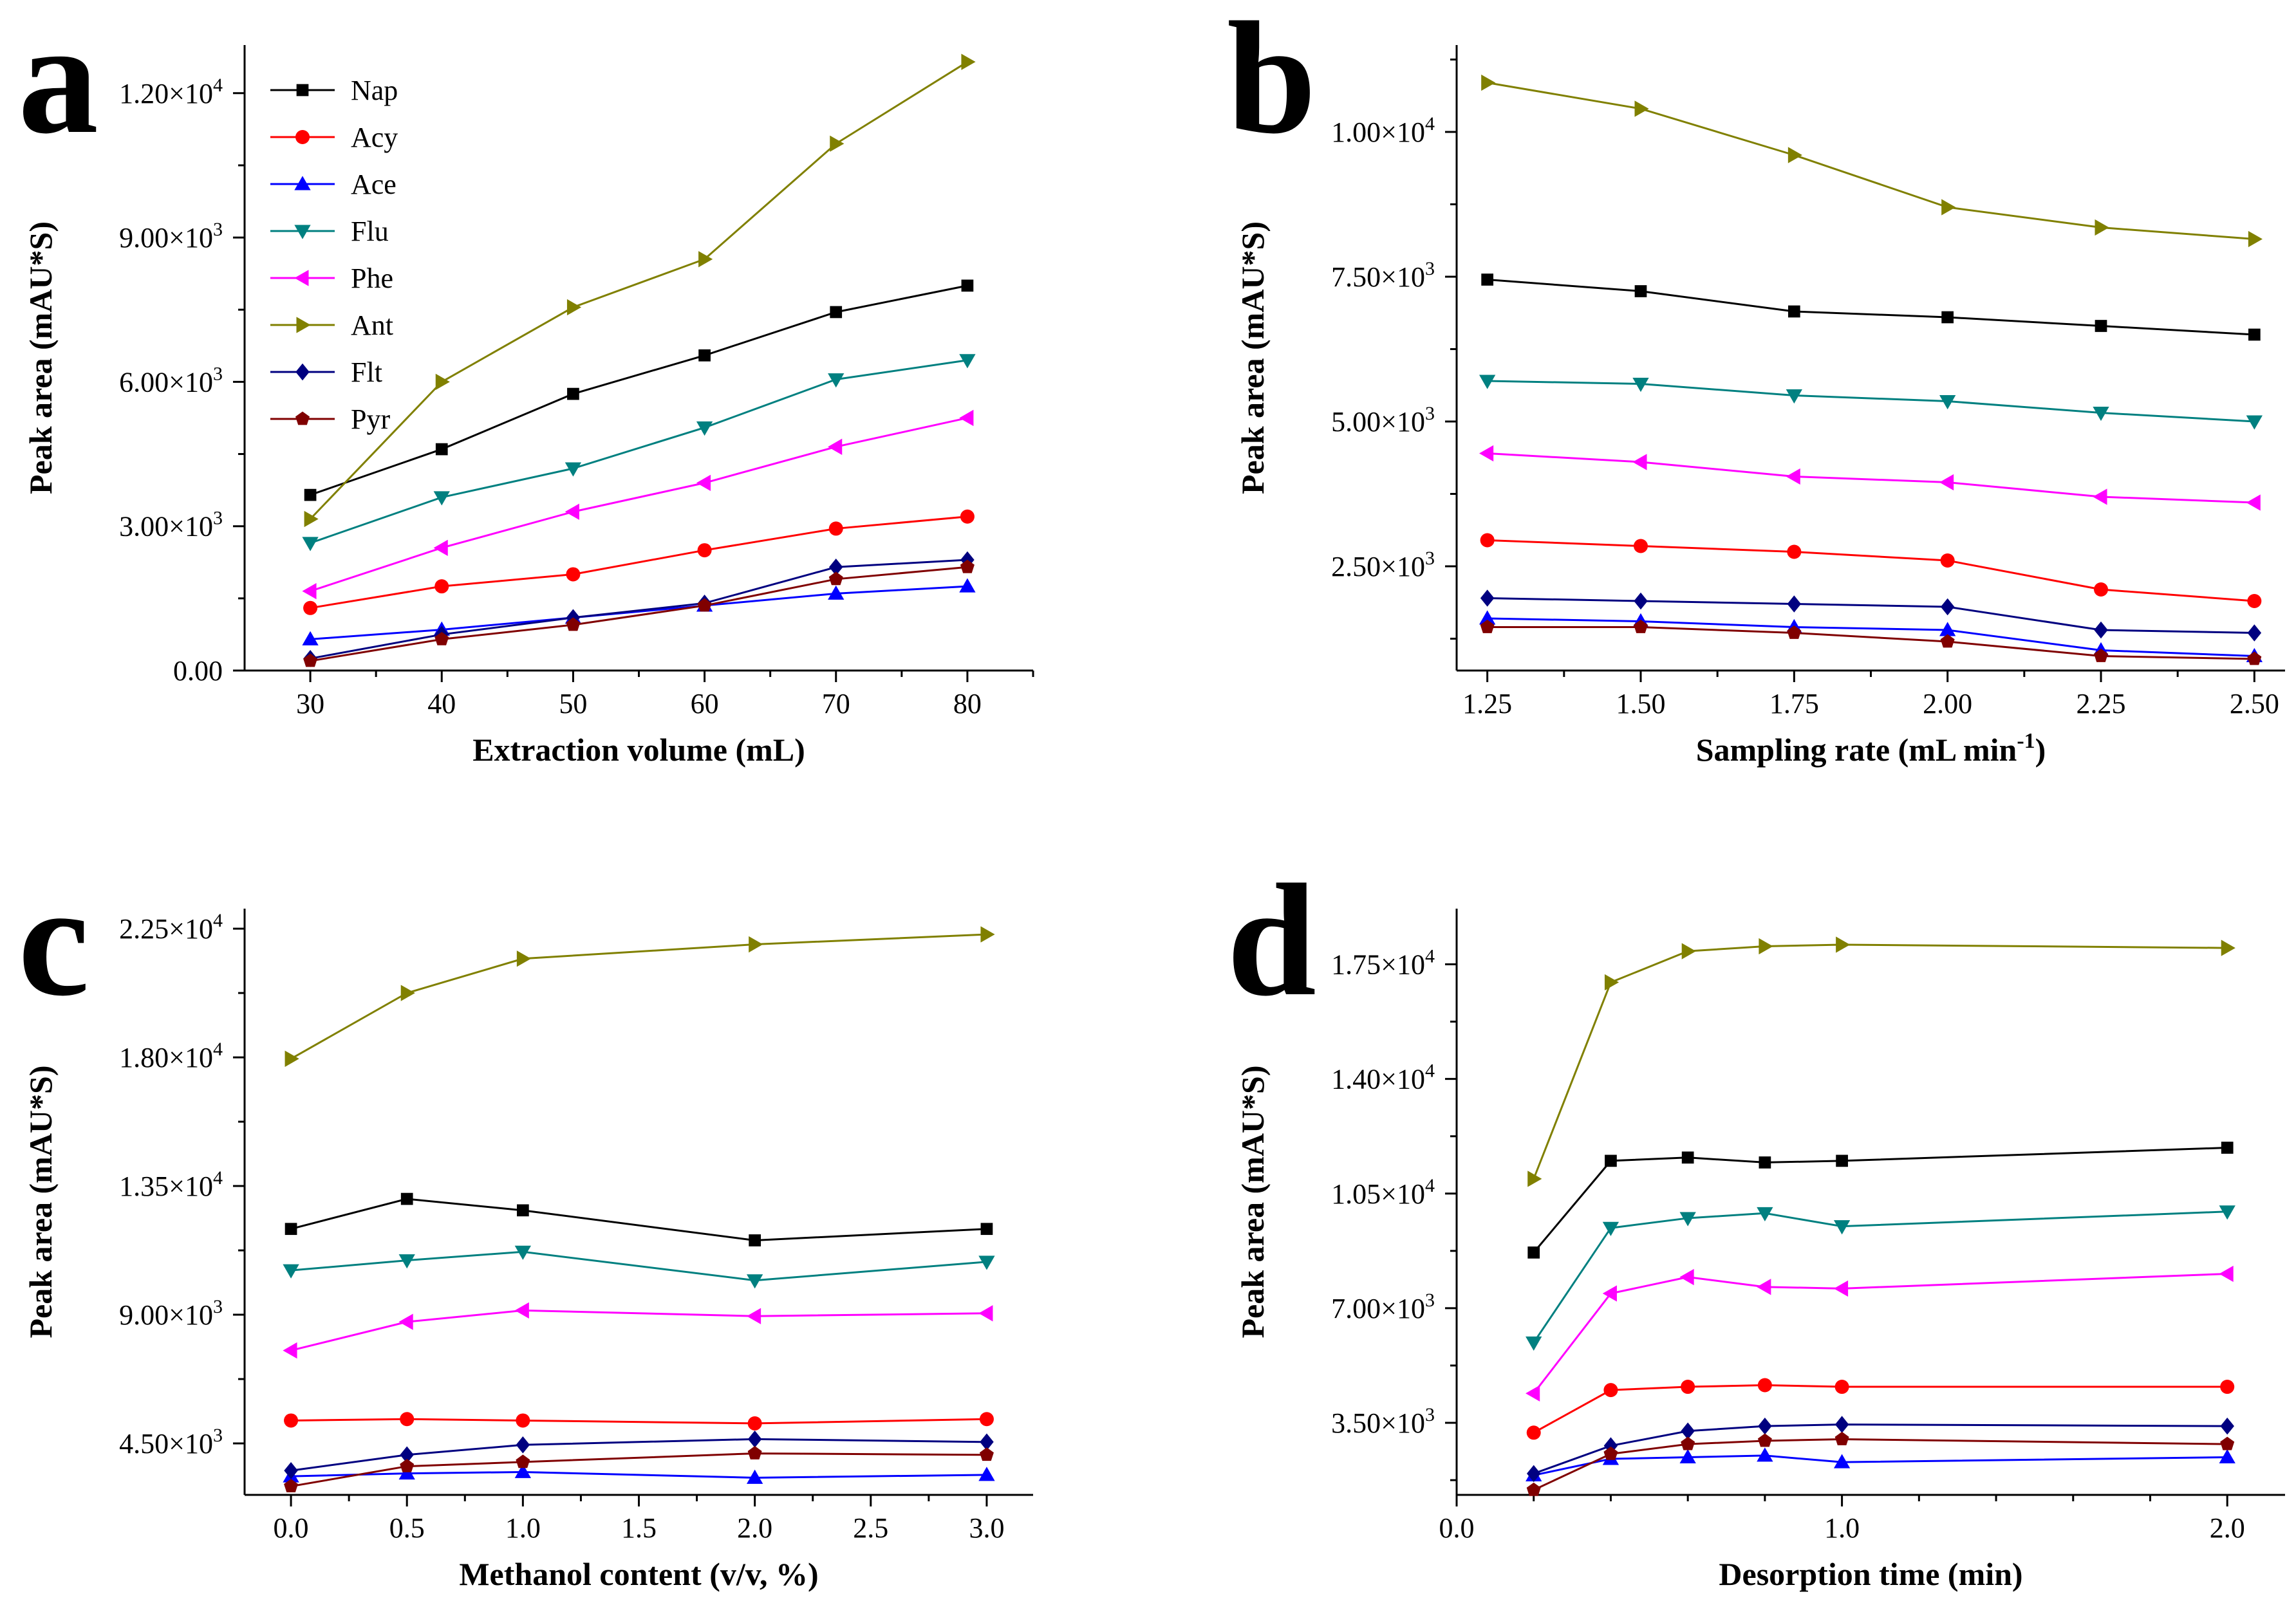 This screenshot has width=2296, height=1612. What do you see at coordinates (639, 1455) in the screenshot?
I see `series-flt` at bounding box center [639, 1455].